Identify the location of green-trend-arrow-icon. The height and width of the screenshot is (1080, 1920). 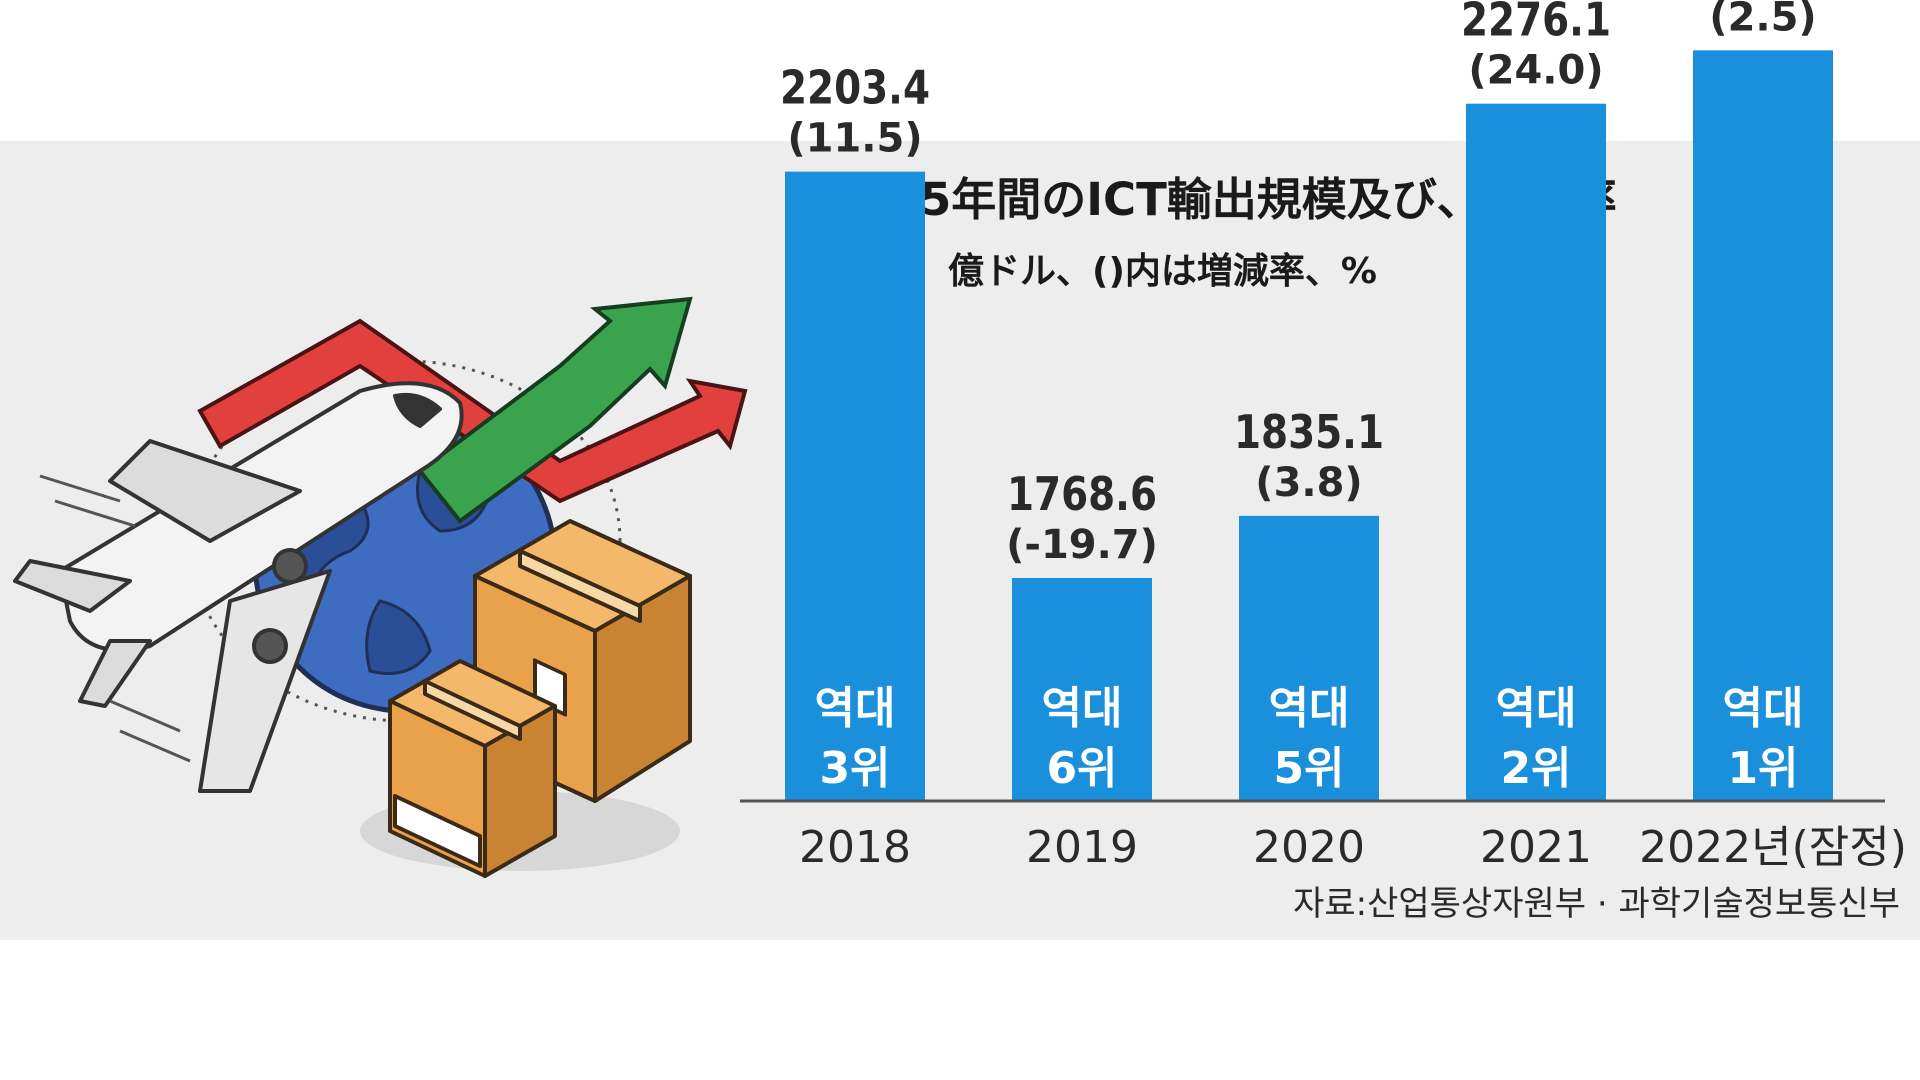
(555, 410).